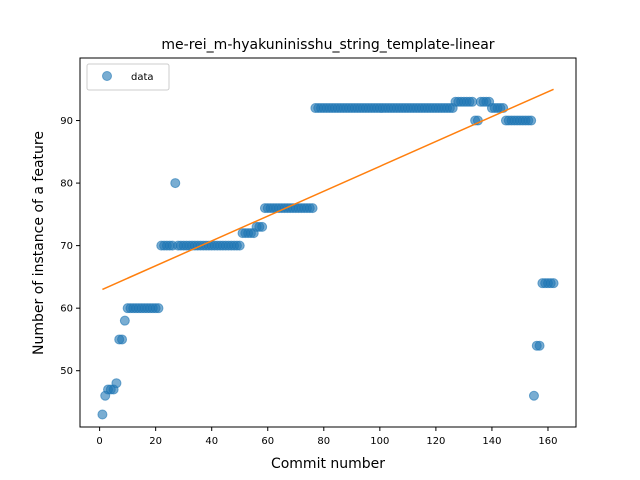 Image resolution: width=640 pixels, height=480 pixels. What do you see at coordinates (328, 464) in the screenshot?
I see `x-axis-label: Commit number` at bounding box center [328, 464].